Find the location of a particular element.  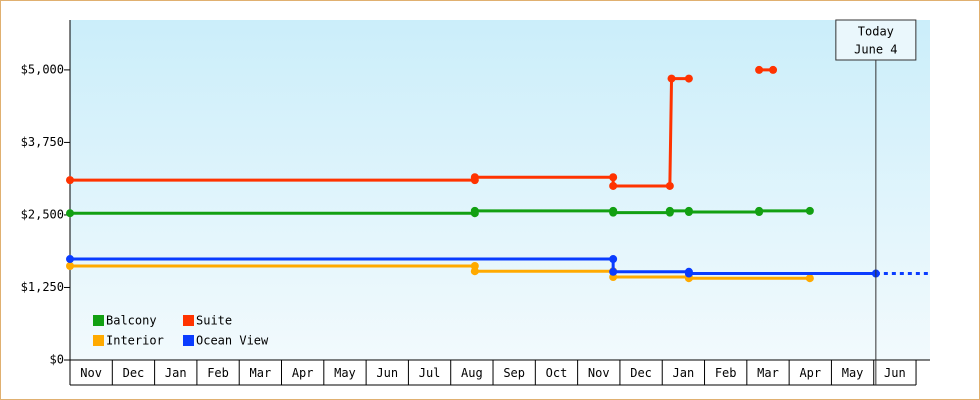

y-tick-label: $1,250 is located at coordinates (42, 287).